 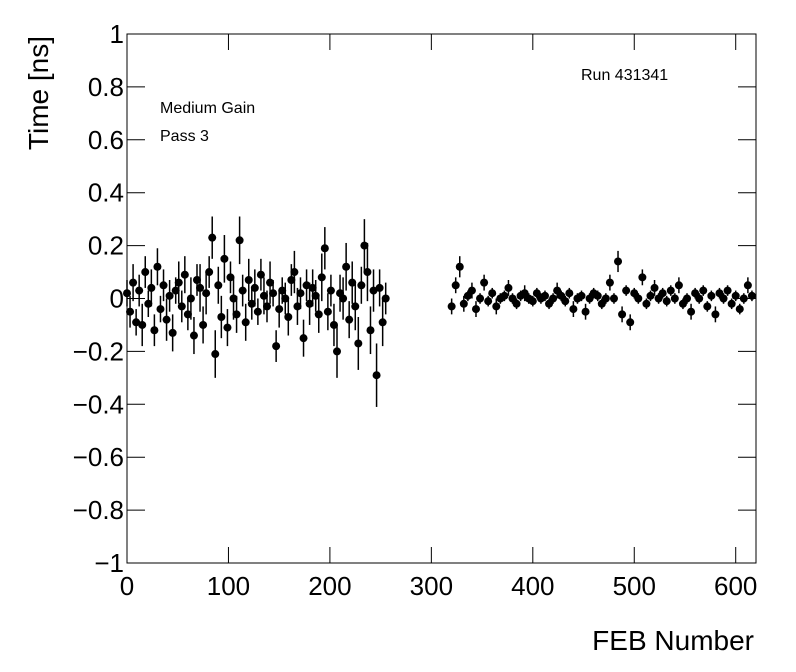 What do you see at coordinates (634, 586) in the screenshot?
I see `x-tick-label: 500` at bounding box center [634, 586].